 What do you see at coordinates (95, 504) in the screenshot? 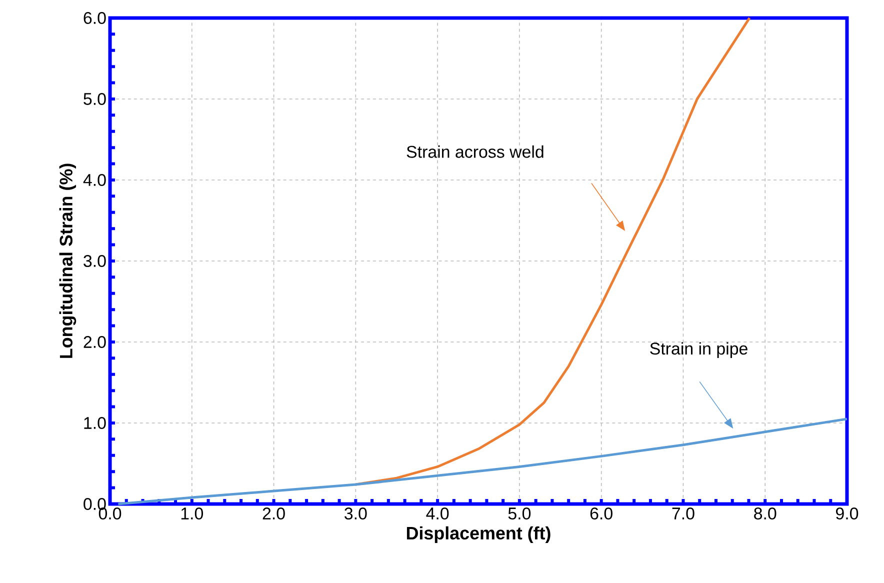
I see `y-tick-label: 0.0` at bounding box center [95, 504].